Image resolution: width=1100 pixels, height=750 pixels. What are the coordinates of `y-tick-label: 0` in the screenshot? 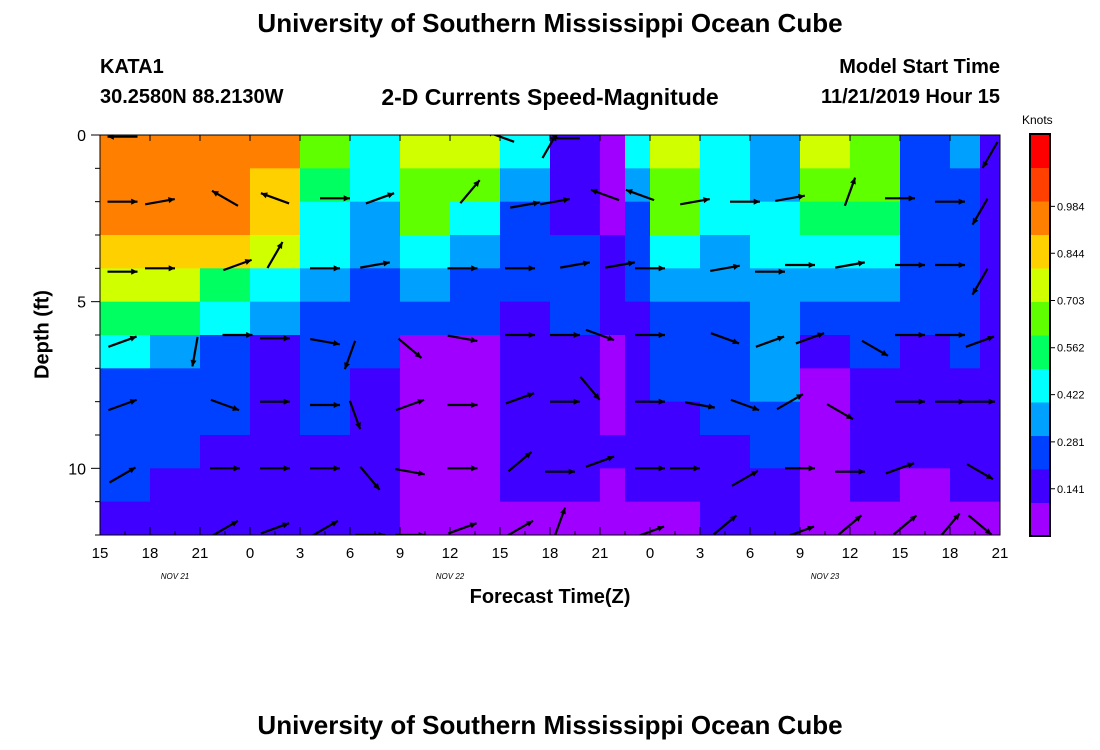 It's located at (81, 136).